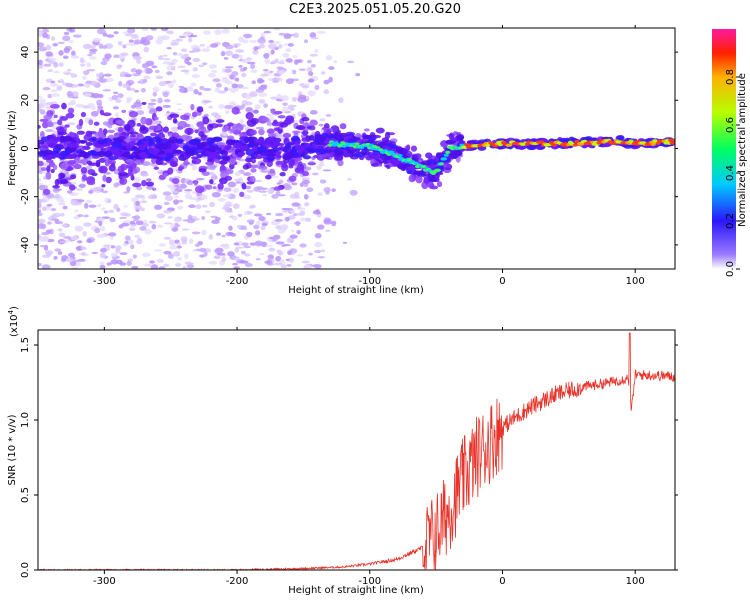  I want to click on y-tick-label: 0, so click(25, 148).